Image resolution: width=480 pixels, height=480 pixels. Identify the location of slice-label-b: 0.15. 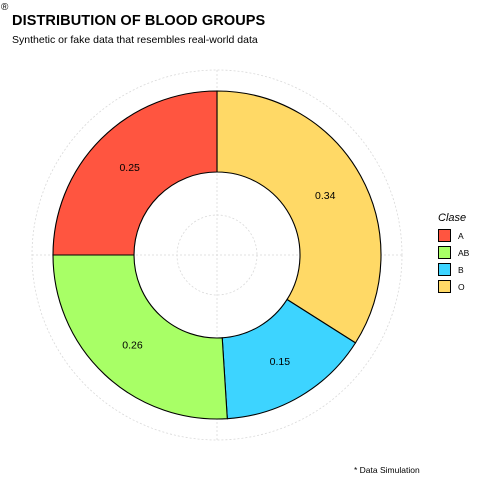
(280, 362).